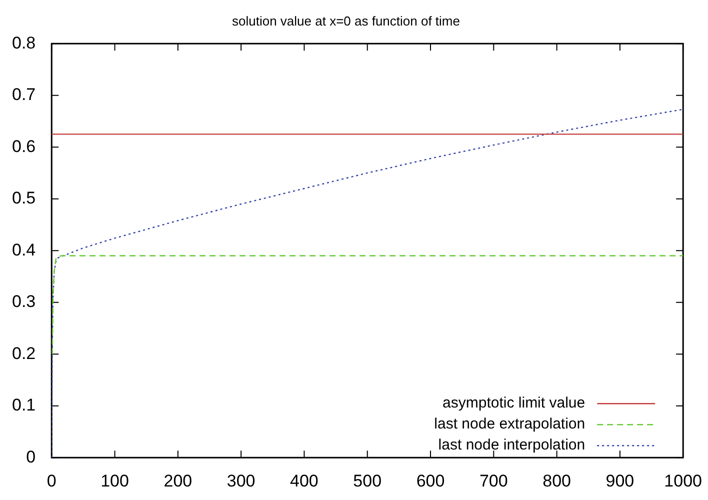 This screenshot has width=708, height=500. I want to click on y-tick-label: 0.8, so click(24, 42).